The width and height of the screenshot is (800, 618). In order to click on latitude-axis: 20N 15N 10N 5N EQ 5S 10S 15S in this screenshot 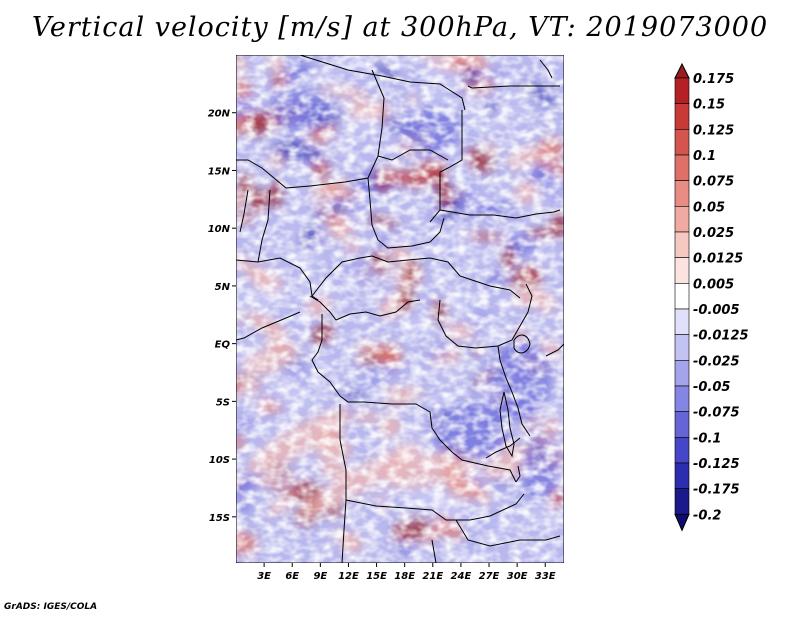, I will do `click(222, 316)`.